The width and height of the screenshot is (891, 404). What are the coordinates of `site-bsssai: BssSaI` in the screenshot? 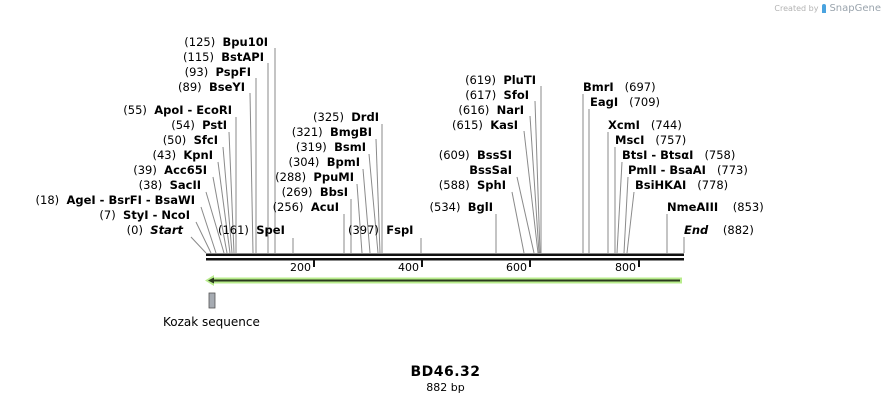 It's located at (490, 170).